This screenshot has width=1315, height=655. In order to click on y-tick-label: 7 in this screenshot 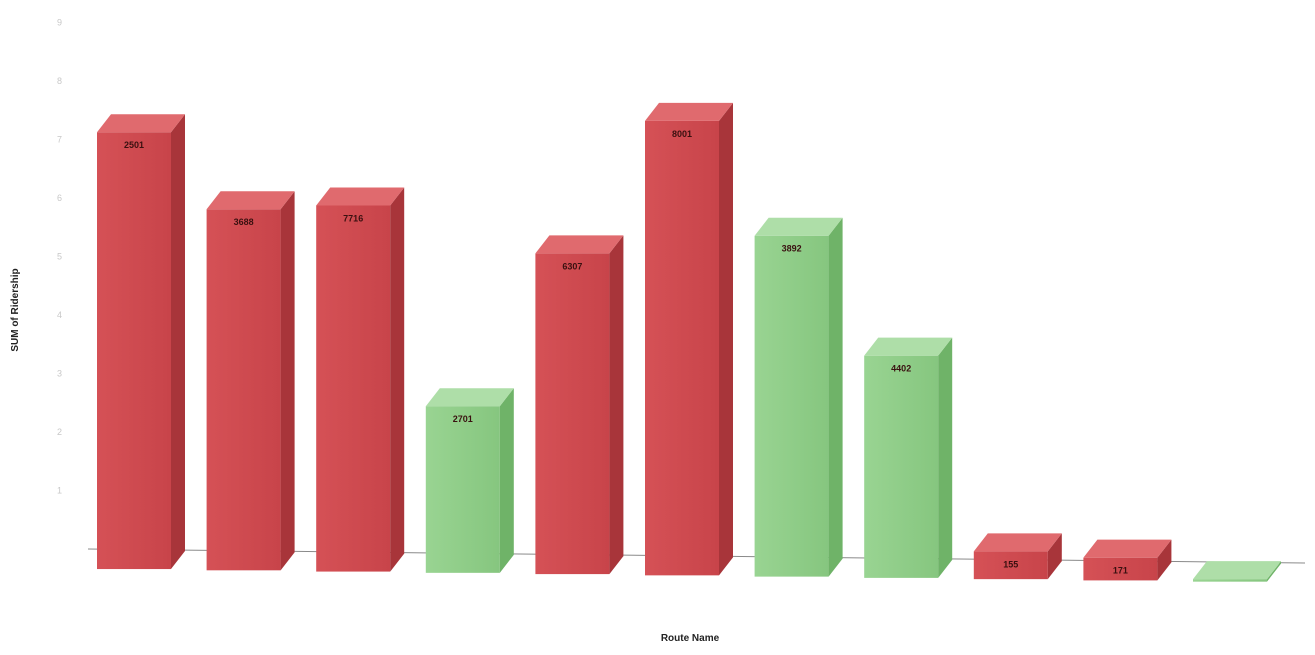, I will do `click(59, 140)`.